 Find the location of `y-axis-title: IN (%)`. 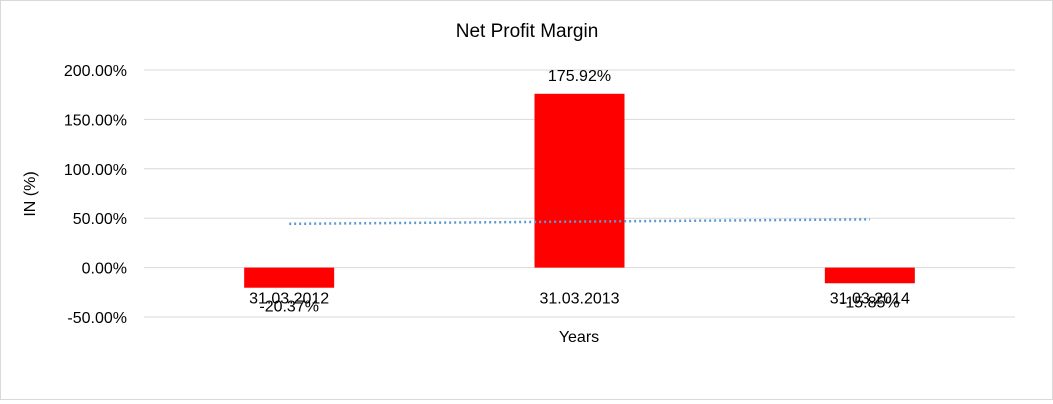

y-axis-title: IN (%) is located at coordinates (30, 193).